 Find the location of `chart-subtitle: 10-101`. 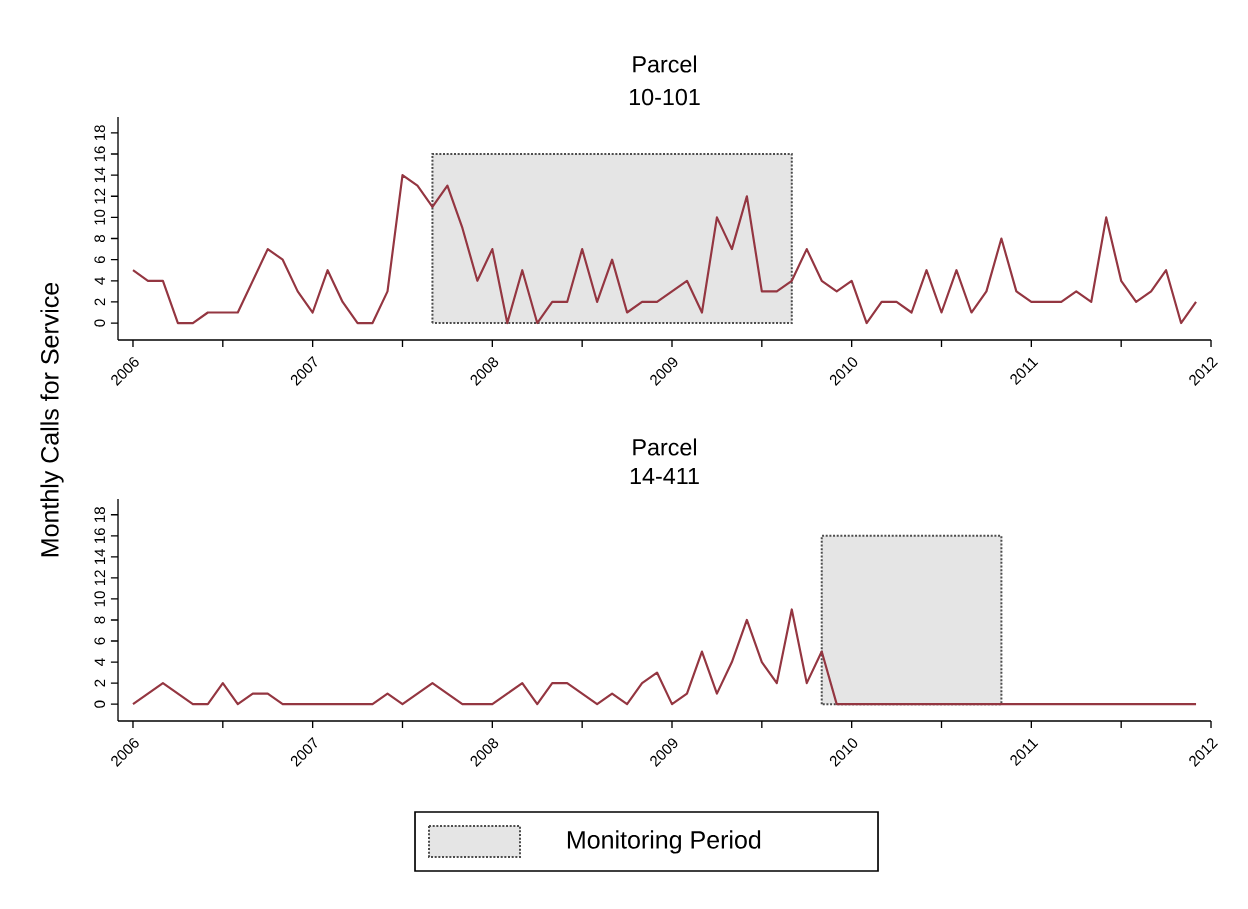

chart-subtitle: 10-101 is located at coordinates (664, 97).